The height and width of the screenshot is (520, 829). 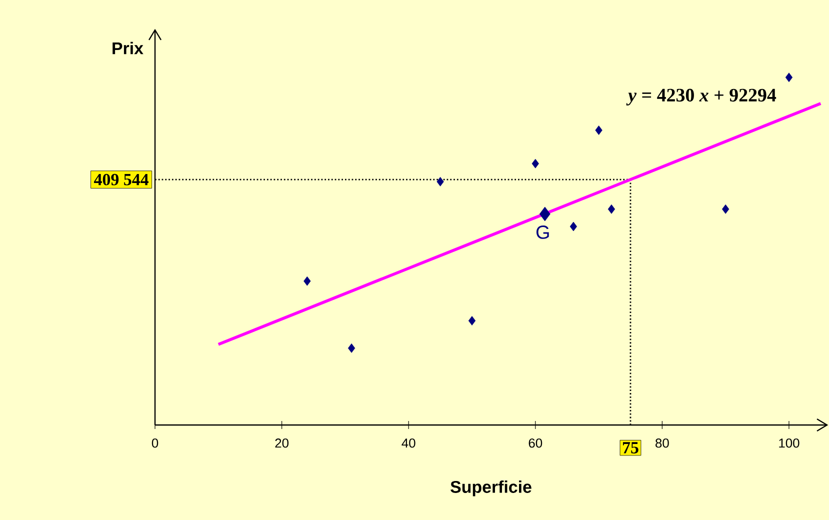 What do you see at coordinates (542, 232) in the screenshot?
I see `series-label: G` at bounding box center [542, 232].